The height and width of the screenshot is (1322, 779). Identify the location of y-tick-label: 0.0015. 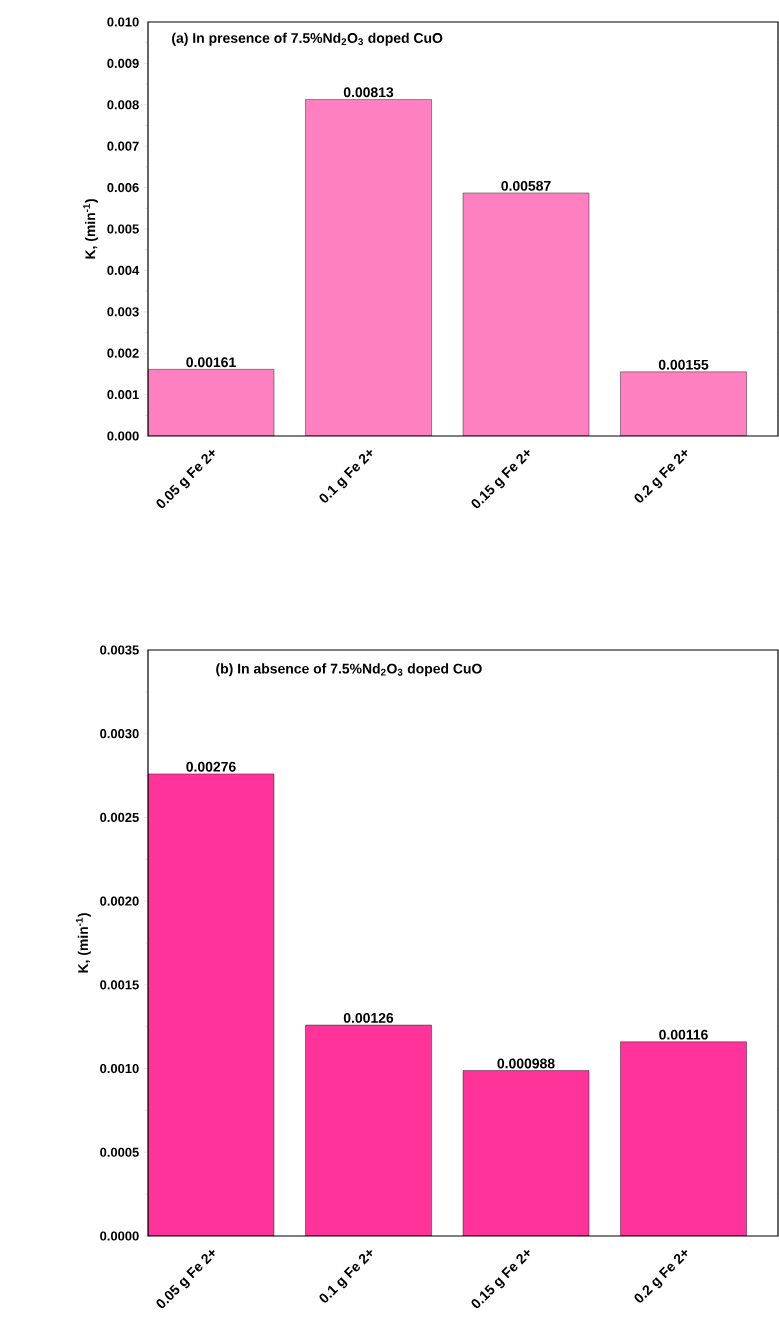
(119, 985).